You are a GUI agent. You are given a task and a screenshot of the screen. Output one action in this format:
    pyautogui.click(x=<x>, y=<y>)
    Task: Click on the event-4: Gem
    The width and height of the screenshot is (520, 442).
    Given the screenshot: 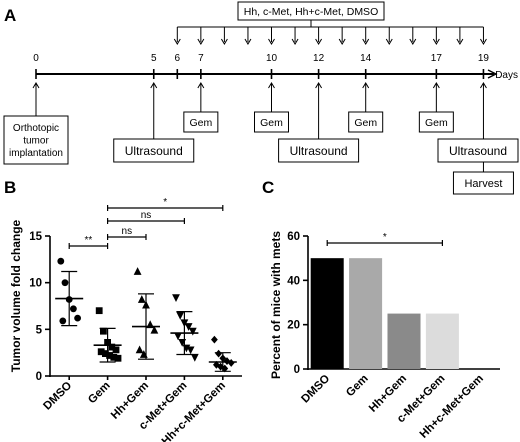 What is the action you would take?
    pyautogui.click(x=271, y=107)
    